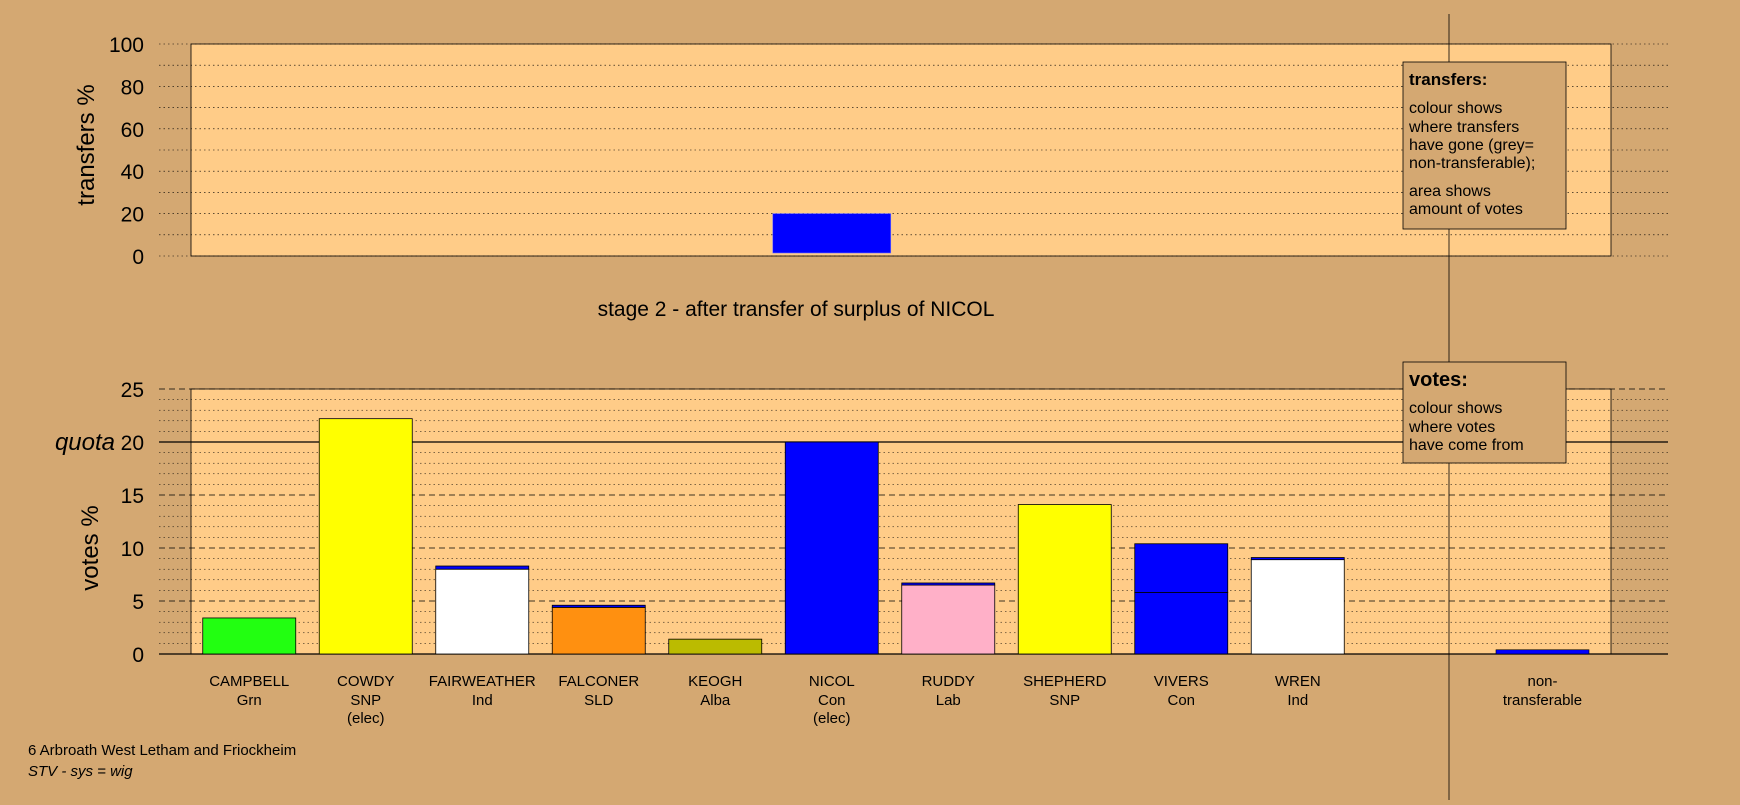  I want to click on votes-tick-label: 25, so click(132, 390).